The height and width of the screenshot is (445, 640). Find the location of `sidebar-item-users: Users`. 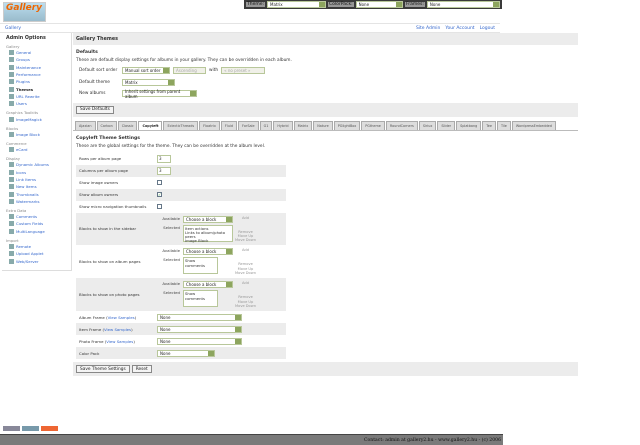

sidebar-item-users: Users is located at coordinates (36, 103).